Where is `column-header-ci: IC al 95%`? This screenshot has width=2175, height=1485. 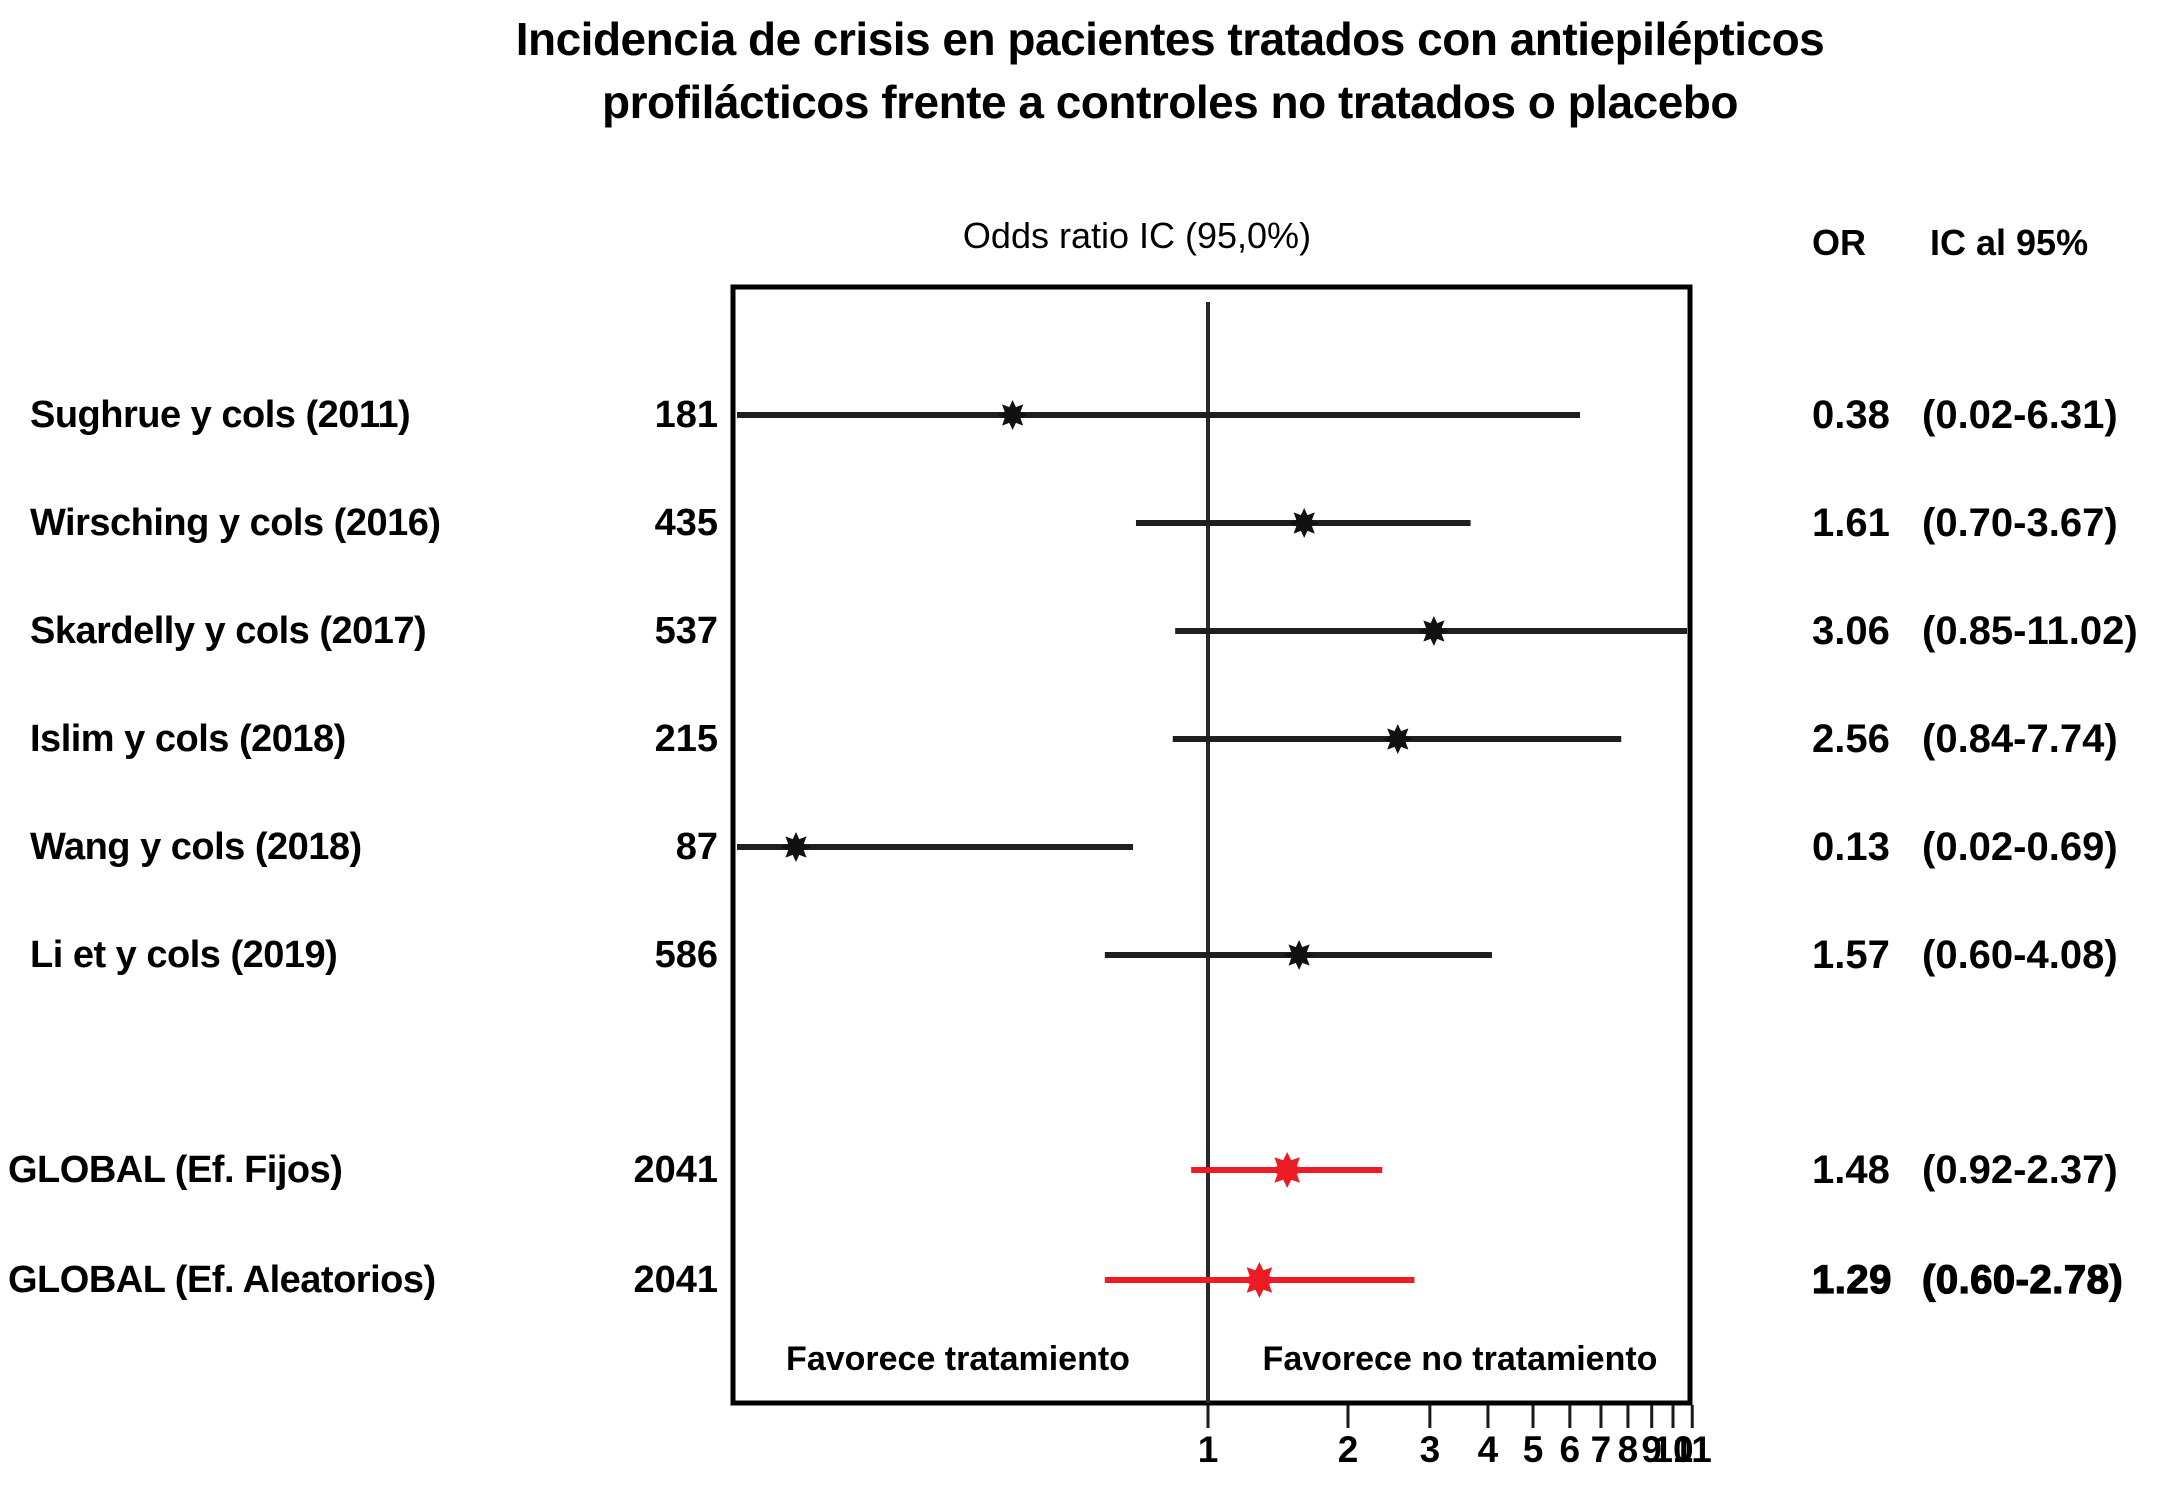
column-header-ci: IC al 95% is located at coordinates (2009, 242).